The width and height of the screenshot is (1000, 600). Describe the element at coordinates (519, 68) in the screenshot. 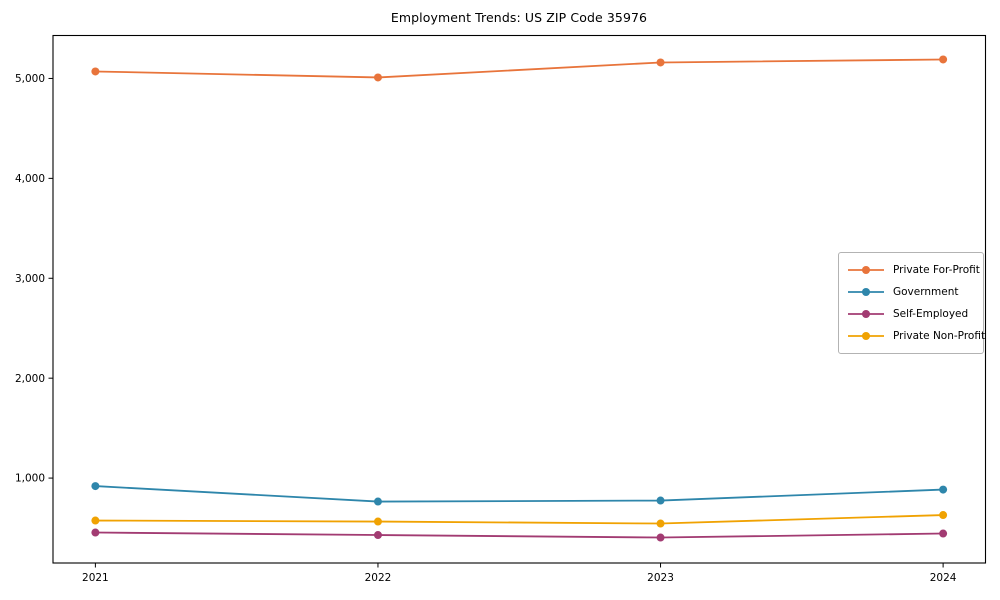

I see `series-line-private-for-profit` at that location.